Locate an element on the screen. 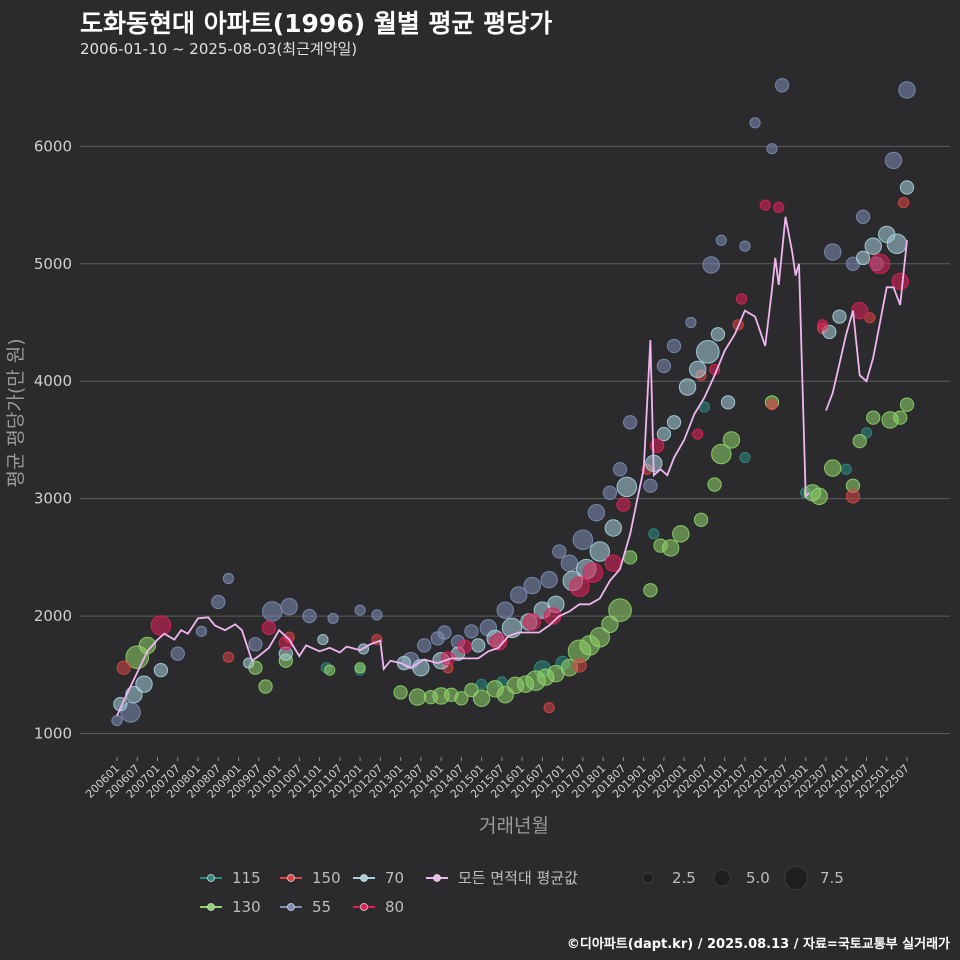 The width and height of the screenshot is (960, 960). chart-subtitle: 2006-01-10 ~ 2025-08-03(최근계약일) is located at coordinates (219, 49).